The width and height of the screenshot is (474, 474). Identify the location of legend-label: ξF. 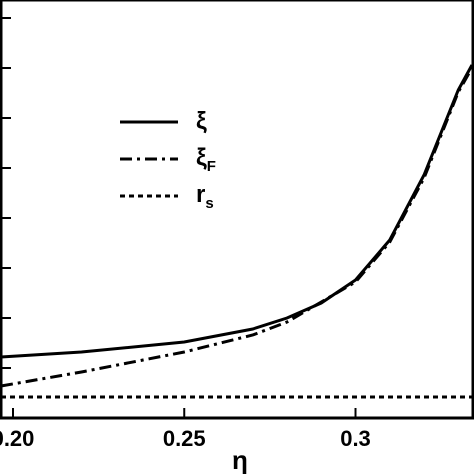
(206, 159).